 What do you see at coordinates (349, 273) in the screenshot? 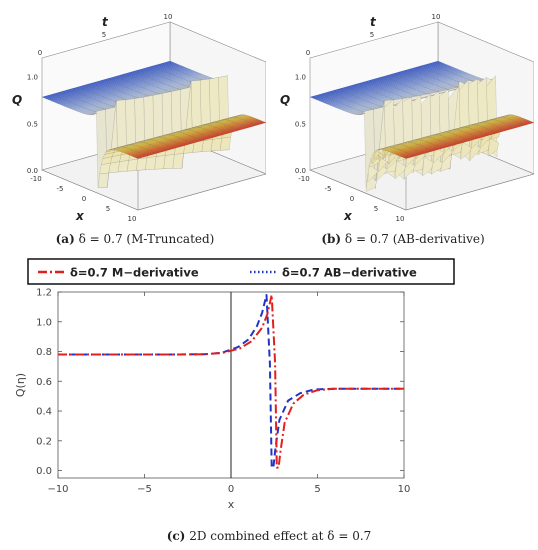
I see `legend-label: δ=0.7 AB−derivative` at bounding box center [349, 273].